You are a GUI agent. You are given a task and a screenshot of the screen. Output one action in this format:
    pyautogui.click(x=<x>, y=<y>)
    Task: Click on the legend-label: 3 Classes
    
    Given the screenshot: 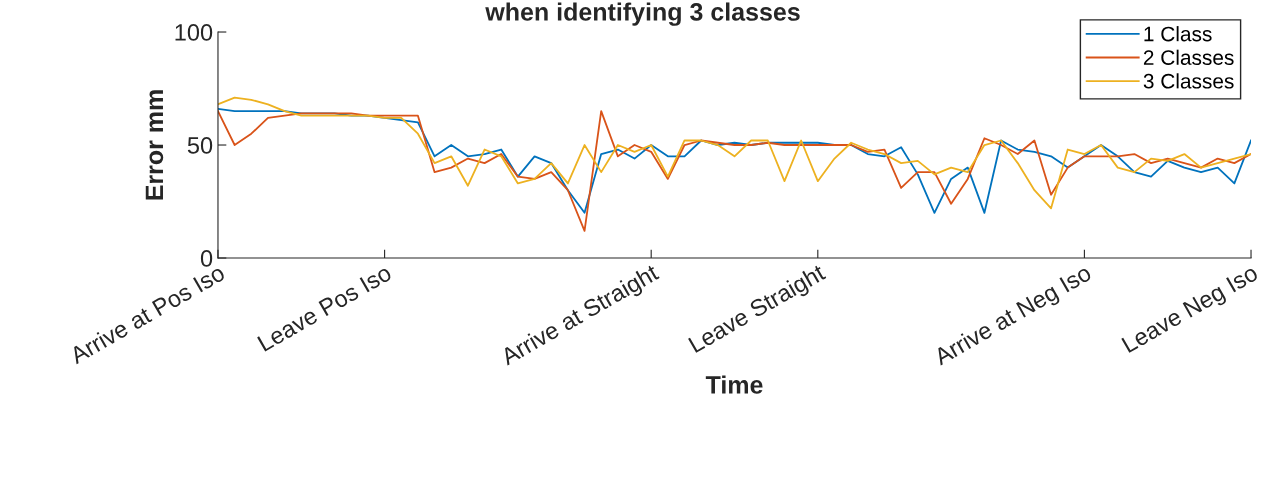 What is the action you would take?
    pyautogui.click(x=1188, y=81)
    